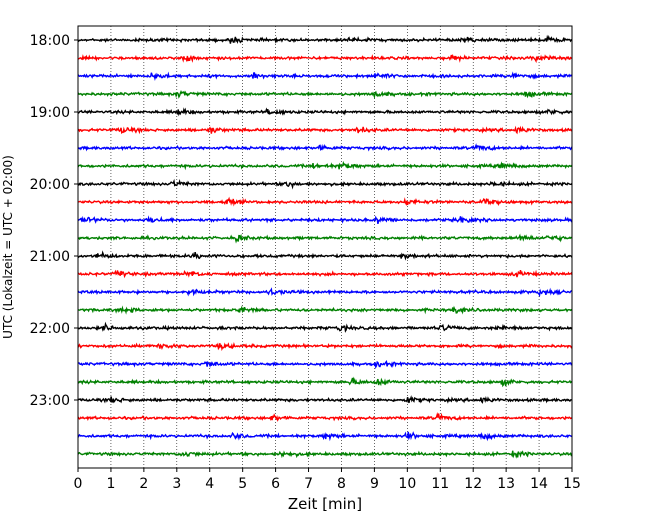 This screenshot has width=650, height=520. I want to click on x-tick-label: 13, so click(506, 484).